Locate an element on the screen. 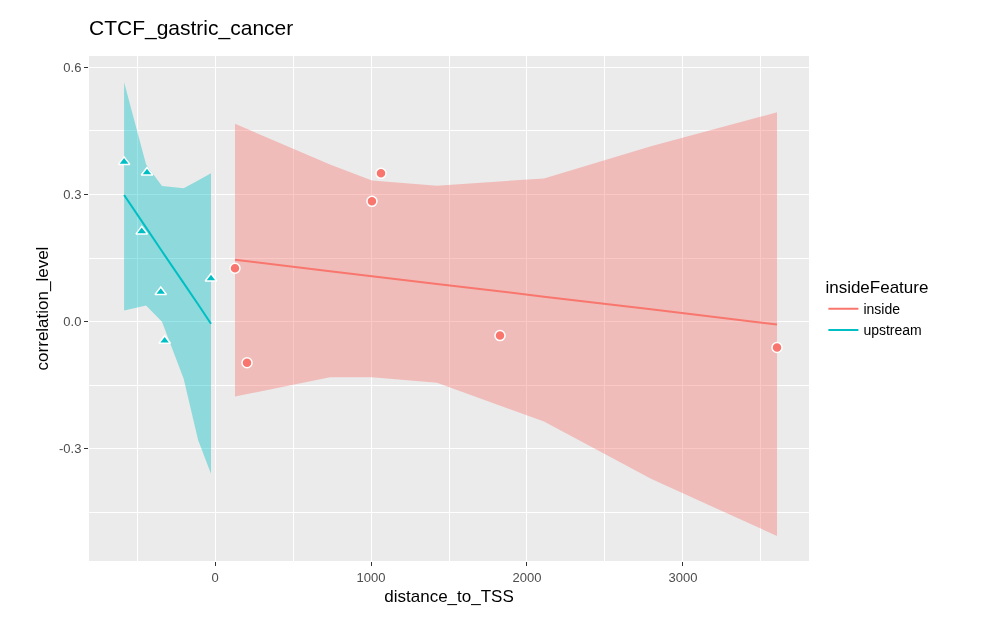  legend-label: upstream is located at coordinates (892, 330).